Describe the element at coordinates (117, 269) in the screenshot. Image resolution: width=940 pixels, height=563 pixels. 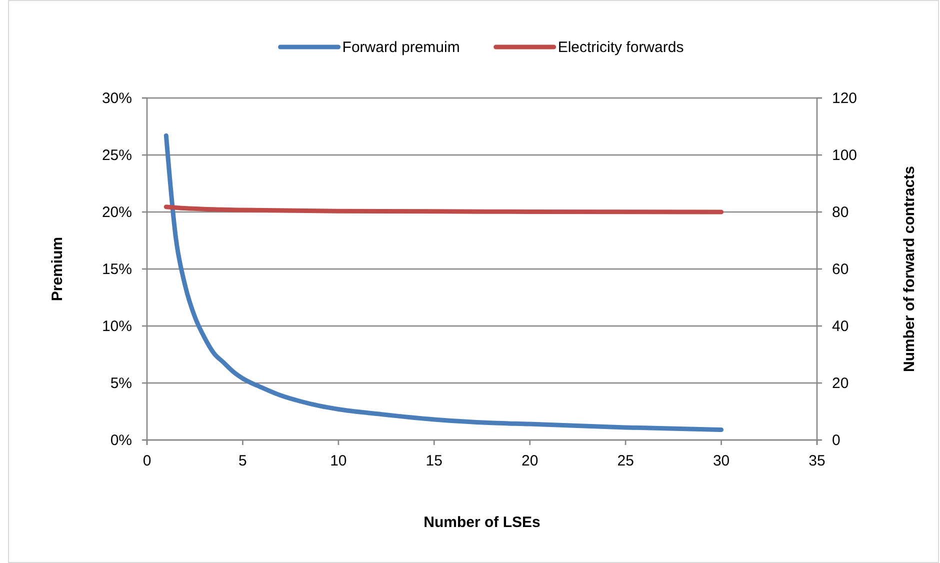
I see `y-tick-label: 15%` at that location.